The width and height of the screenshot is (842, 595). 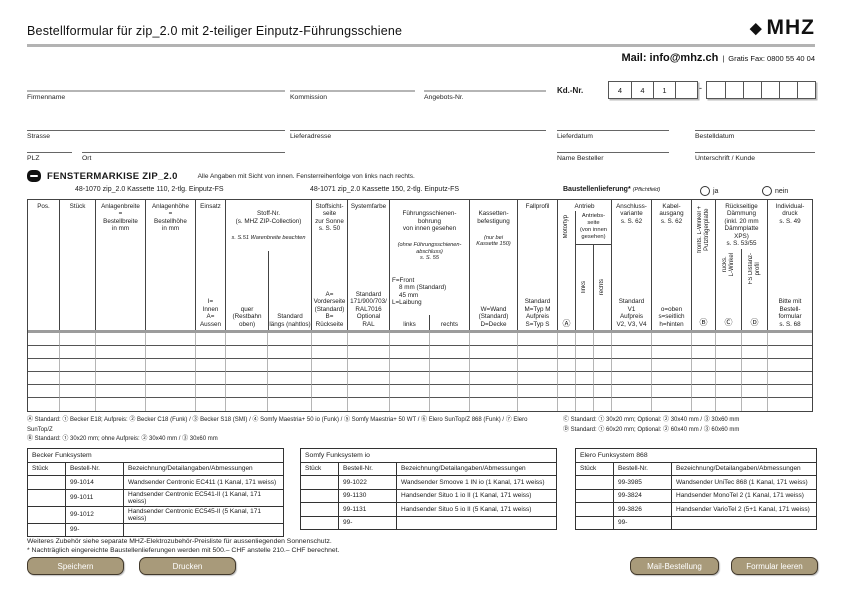 What do you see at coordinates (613, 152) in the screenshot?
I see `name-besteller-input` at bounding box center [613, 152].